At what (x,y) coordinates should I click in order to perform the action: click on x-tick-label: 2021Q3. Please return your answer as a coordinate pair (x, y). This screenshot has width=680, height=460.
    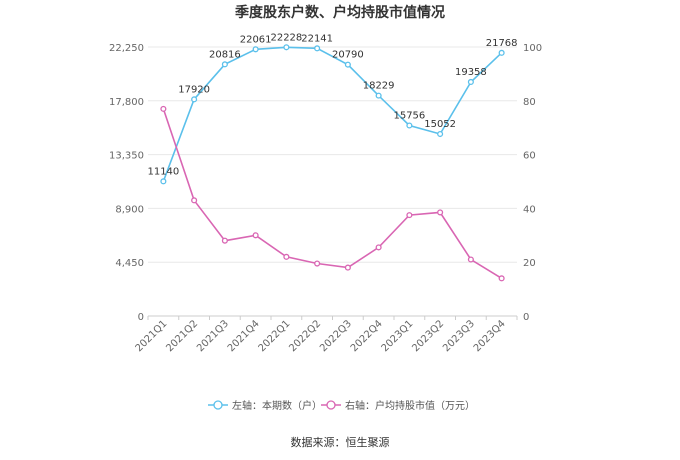
    Looking at the image, I should click on (213, 336).